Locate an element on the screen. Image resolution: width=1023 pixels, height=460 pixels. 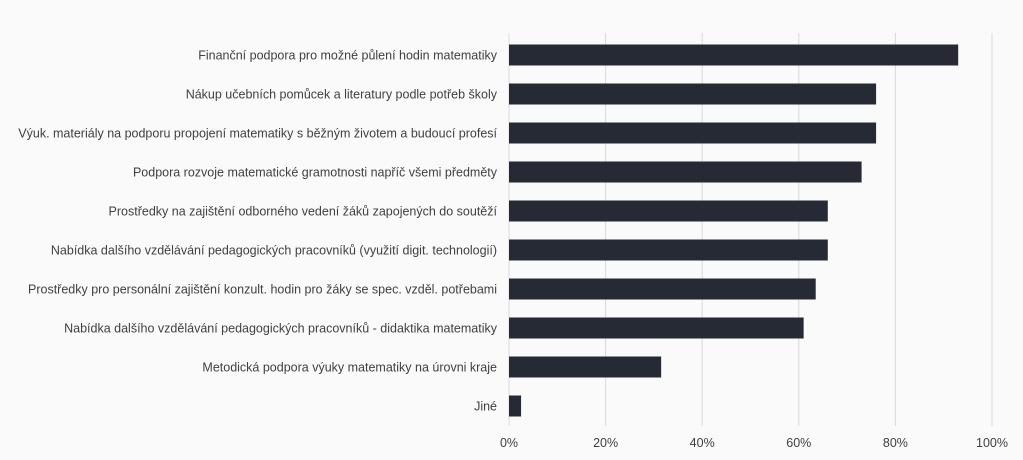
category-label: Jiné is located at coordinates (485, 407).